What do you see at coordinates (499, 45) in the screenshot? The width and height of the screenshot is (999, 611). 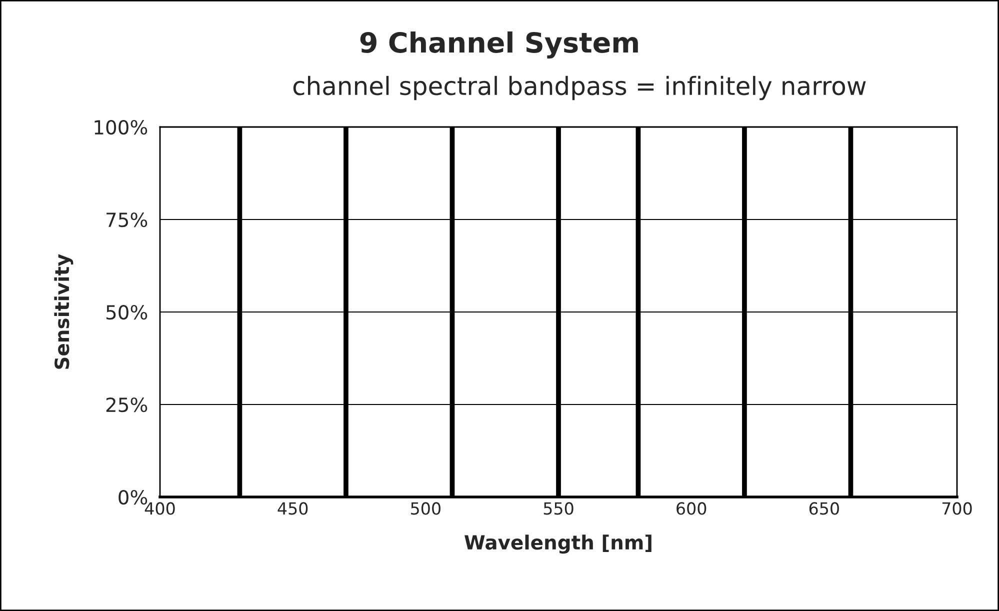 I see `chart-title: 9 Channel System` at bounding box center [499, 45].